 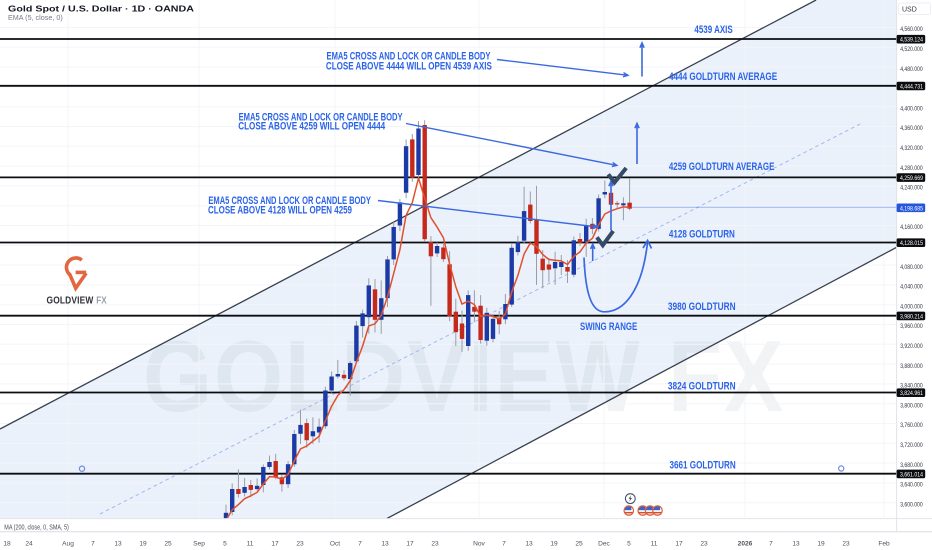 I want to click on svg-text: 3980 GOLDTURN, so click(x=702, y=307).